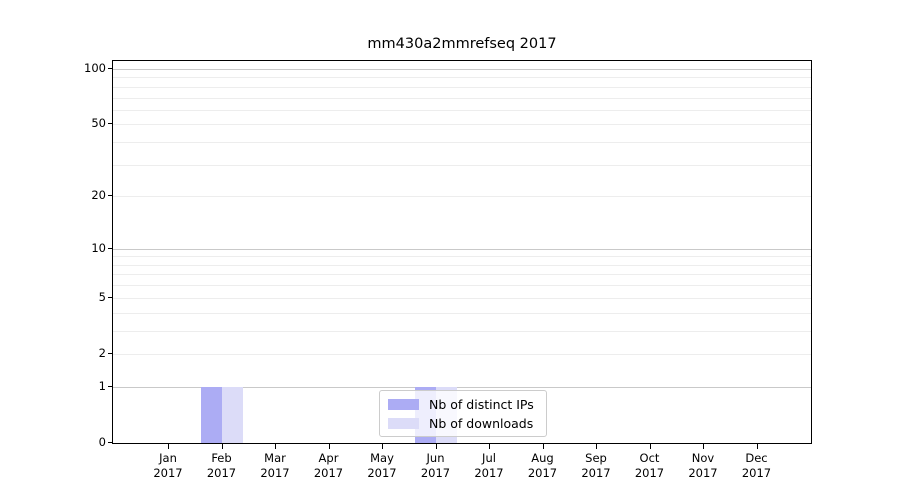 This screenshot has height=500, width=900. Describe the element at coordinates (102, 352) in the screenshot. I see `y-tick-label: 2` at that location.